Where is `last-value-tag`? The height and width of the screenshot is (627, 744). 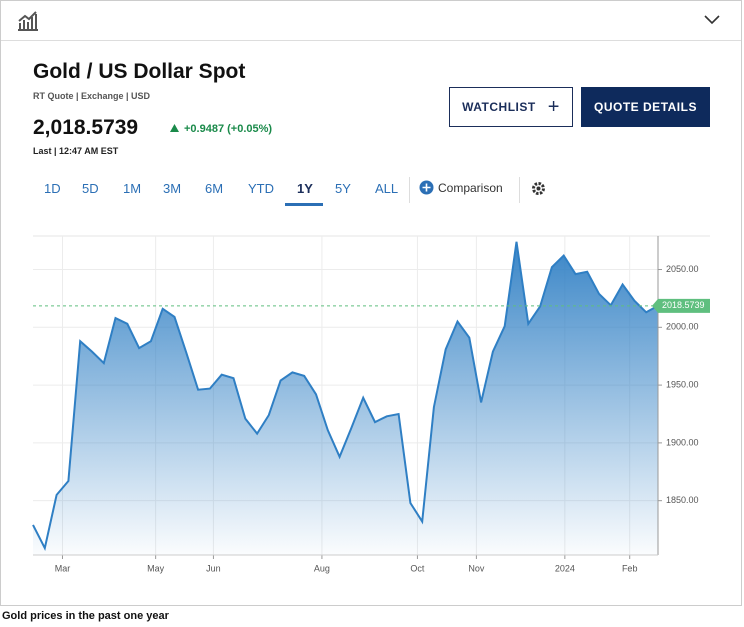 last-value-tag is located at coordinates (681, 305).